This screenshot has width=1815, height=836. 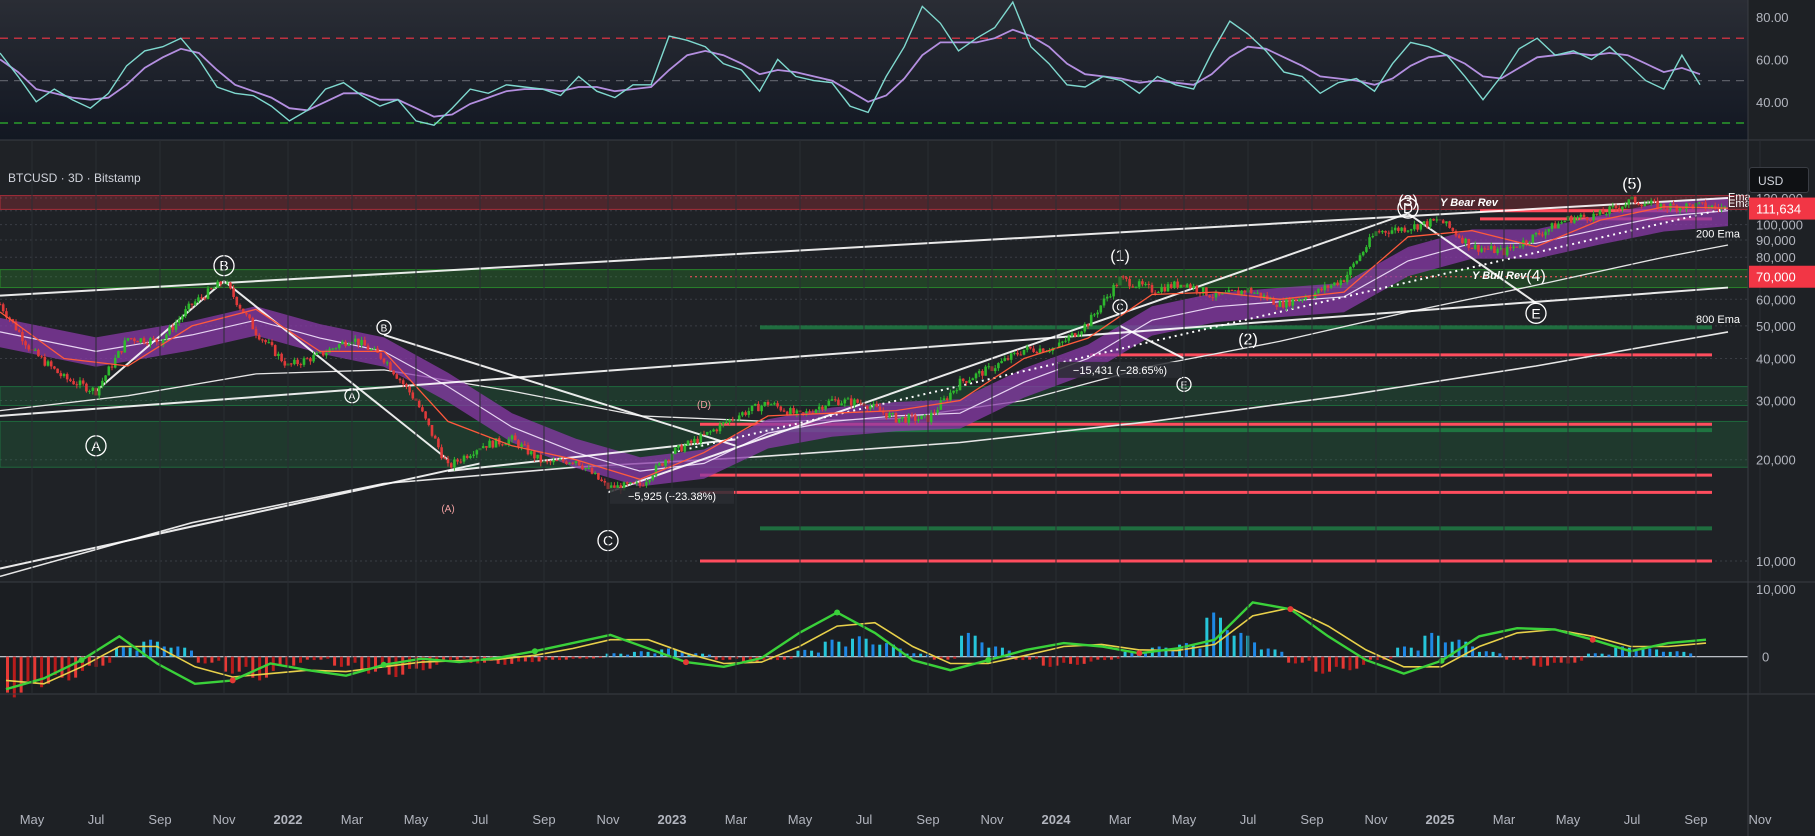 I want to click on price-tick-label: 30,000, so click(x=1776, y=401).